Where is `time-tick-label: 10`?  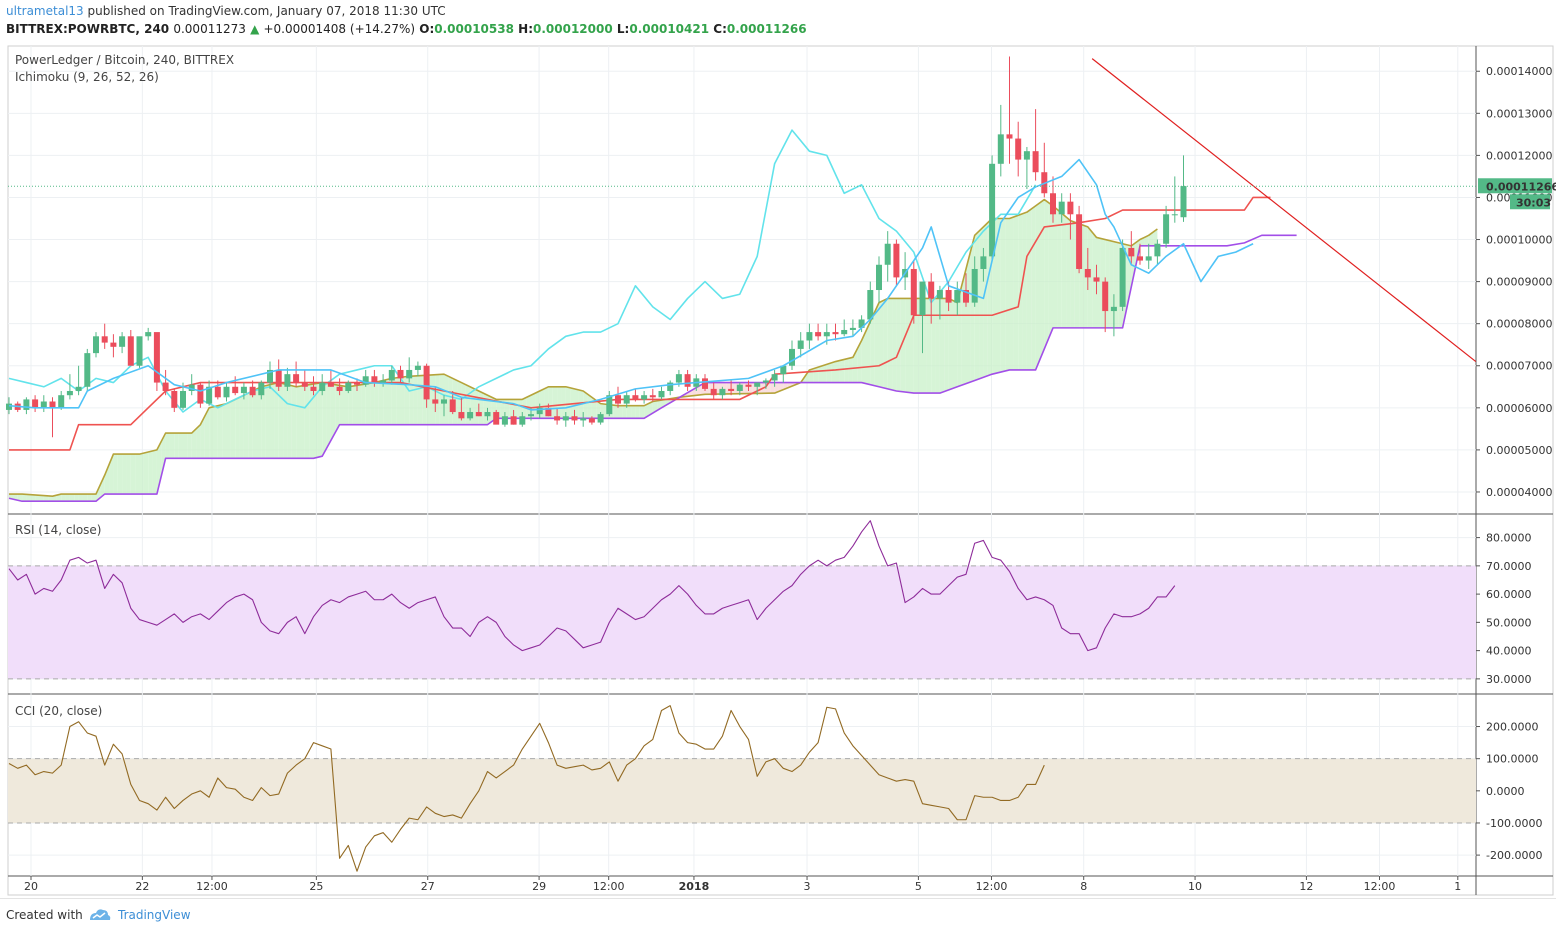
time-tick-label: 10 is located at coordinates (1195, 886).